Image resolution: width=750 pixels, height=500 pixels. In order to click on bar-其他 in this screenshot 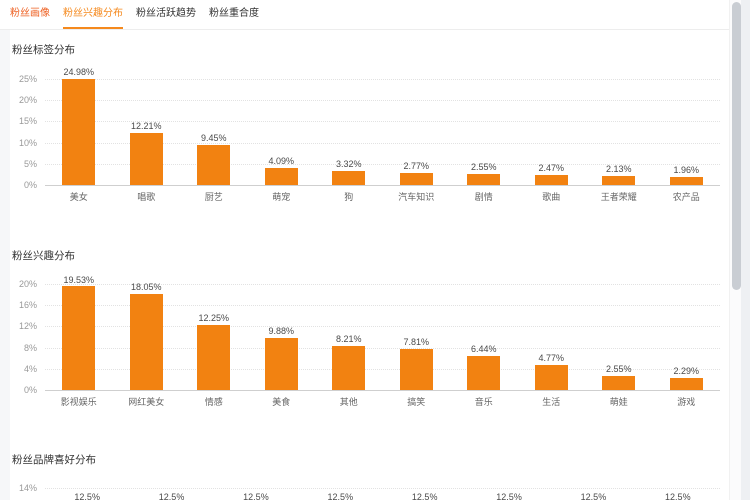, I will do `click(349, 368)`.